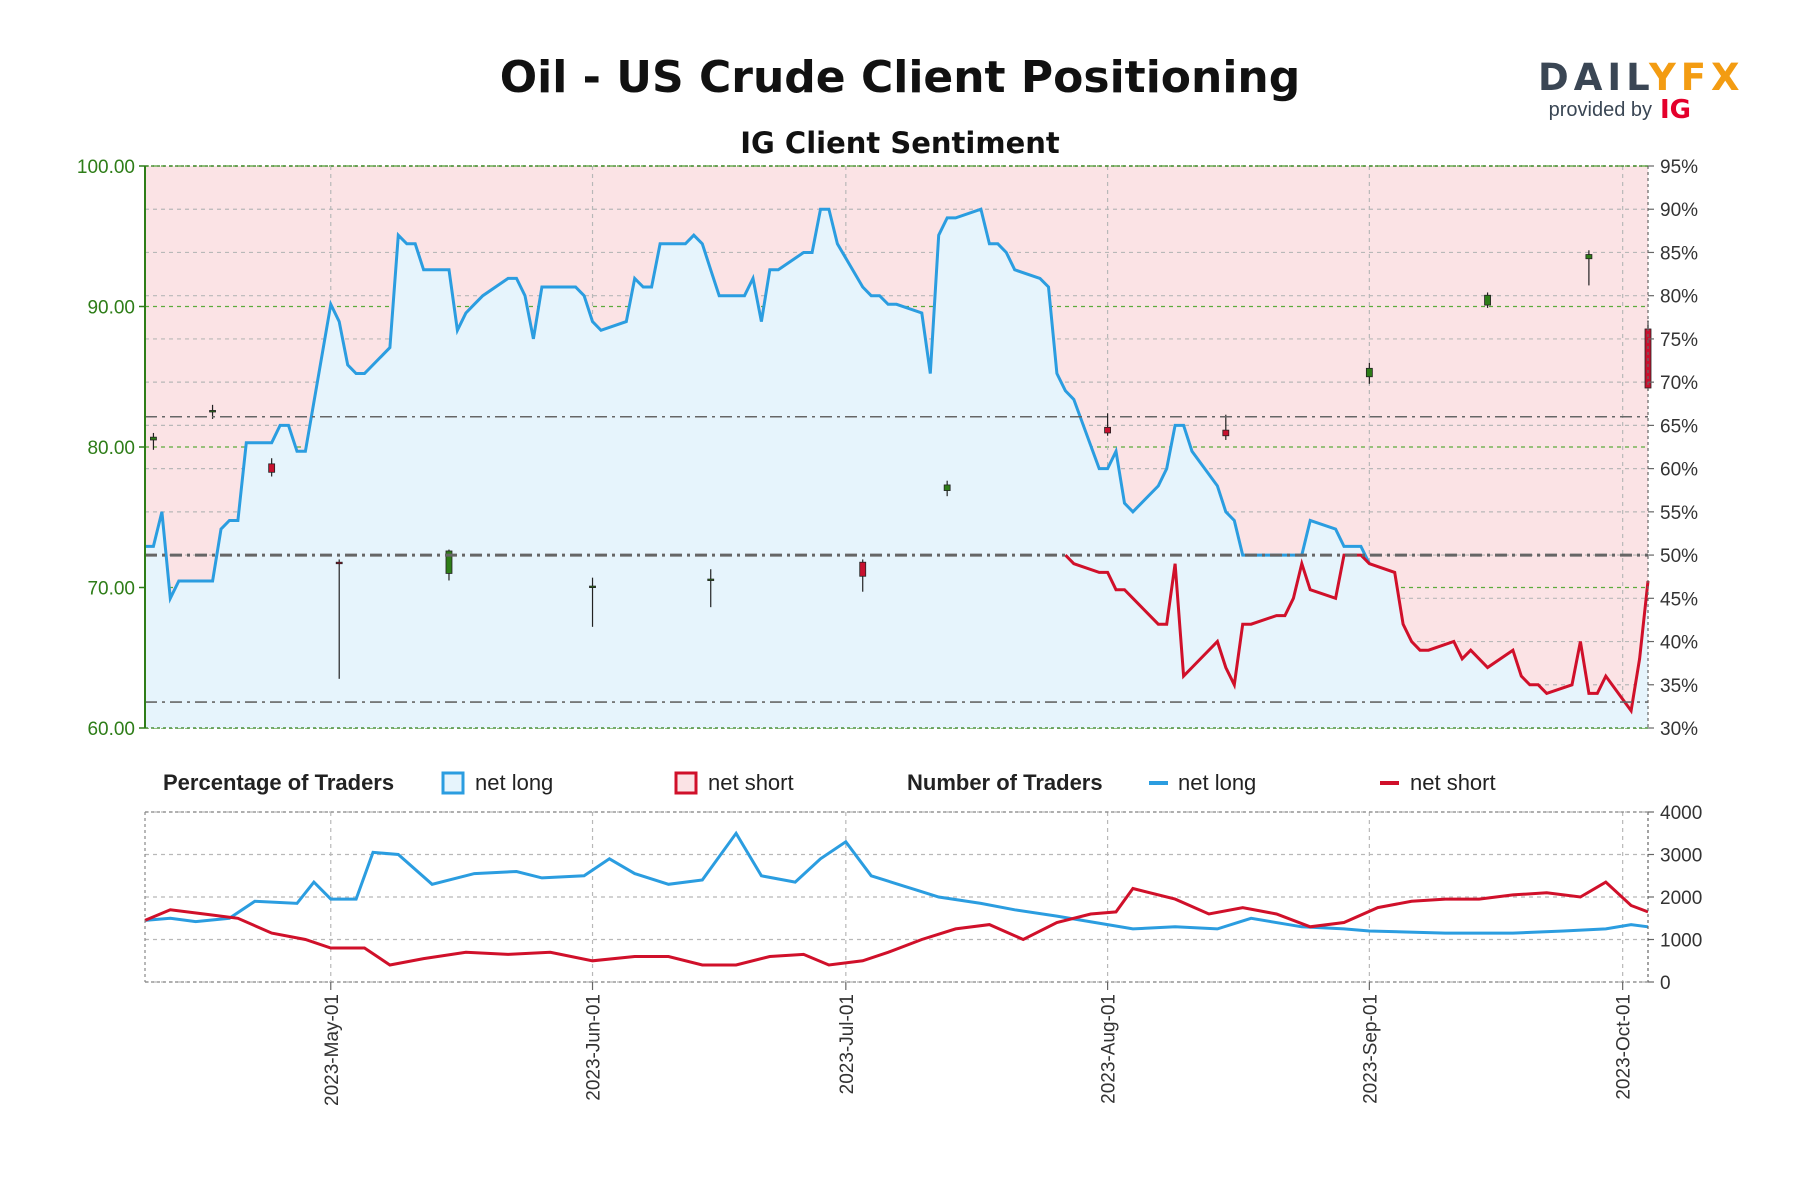 This screenshot has width=1800, height=1200. I want to click on legend-pct-heading: Percentage of Traders, so click(278, 782).